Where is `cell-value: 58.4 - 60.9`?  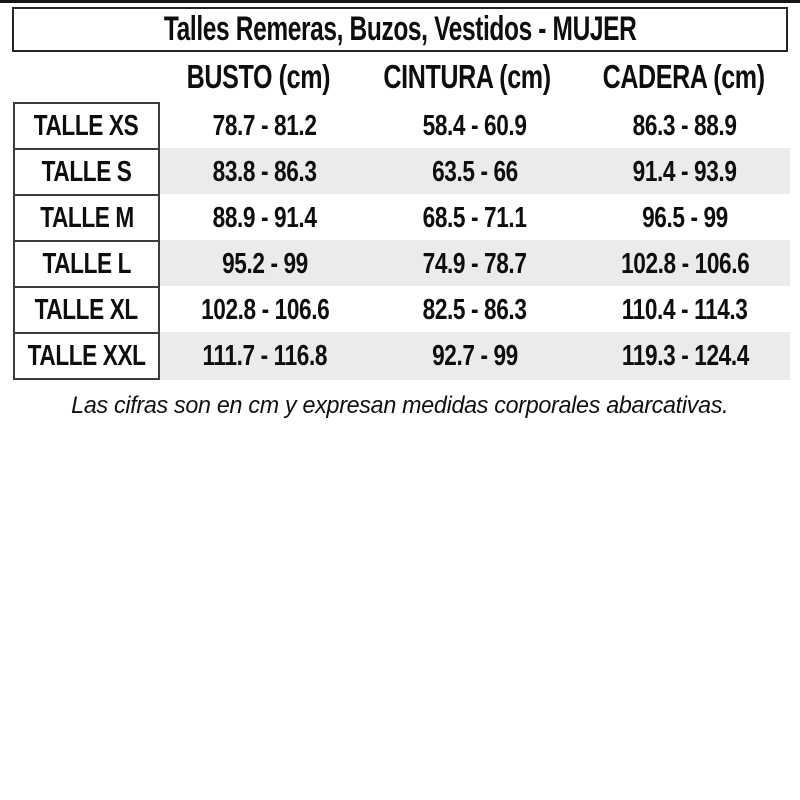
cell-value: 58.4 - 60.9 is located at coordinates (475, 125).